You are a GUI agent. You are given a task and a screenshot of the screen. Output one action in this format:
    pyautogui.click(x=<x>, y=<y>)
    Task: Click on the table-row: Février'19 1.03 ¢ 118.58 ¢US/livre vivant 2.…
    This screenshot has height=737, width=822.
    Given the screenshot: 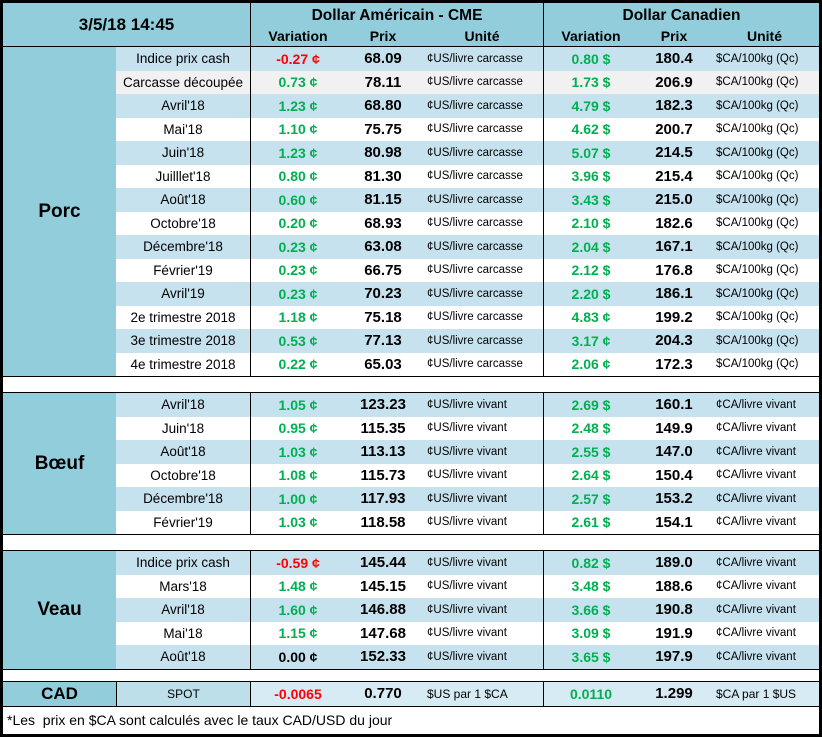 What is the action you would take?
    pyautogui.click(x=467, y=522)
    